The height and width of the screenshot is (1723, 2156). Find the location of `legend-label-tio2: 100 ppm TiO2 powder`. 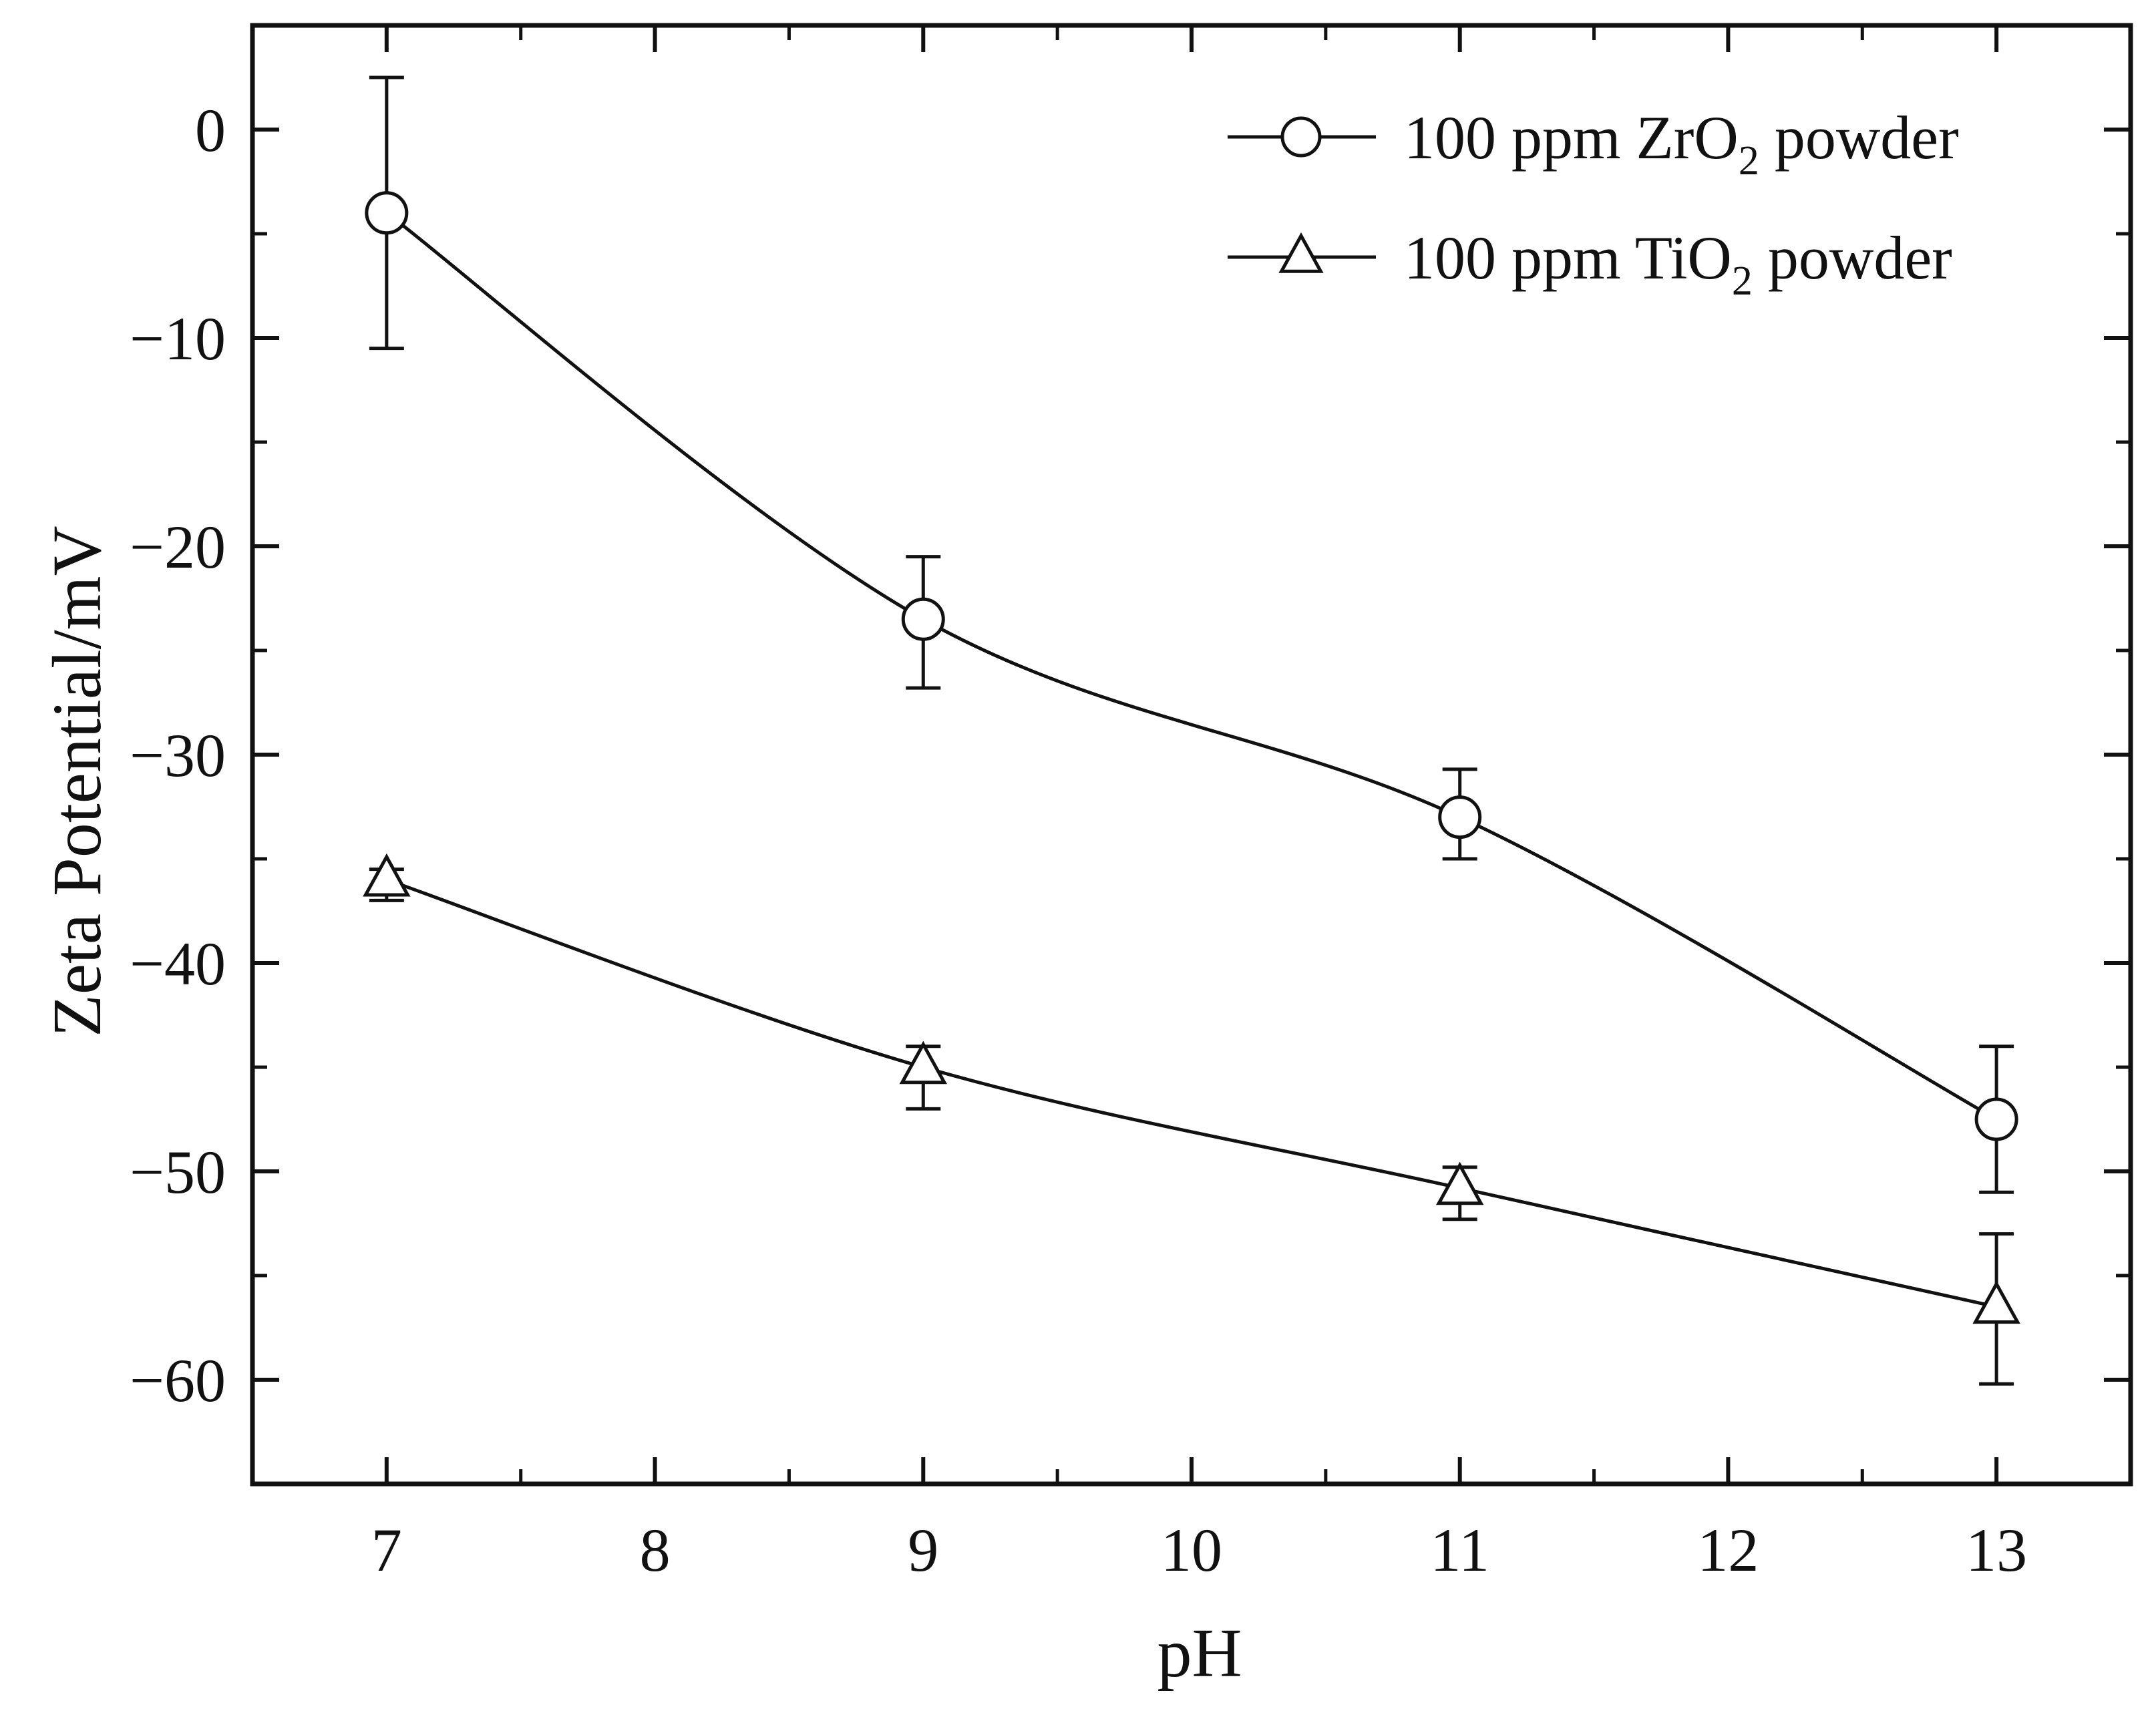

legend-label-tio2: 100 ppm TiO2 powder is located at coordinates (1678, 264).